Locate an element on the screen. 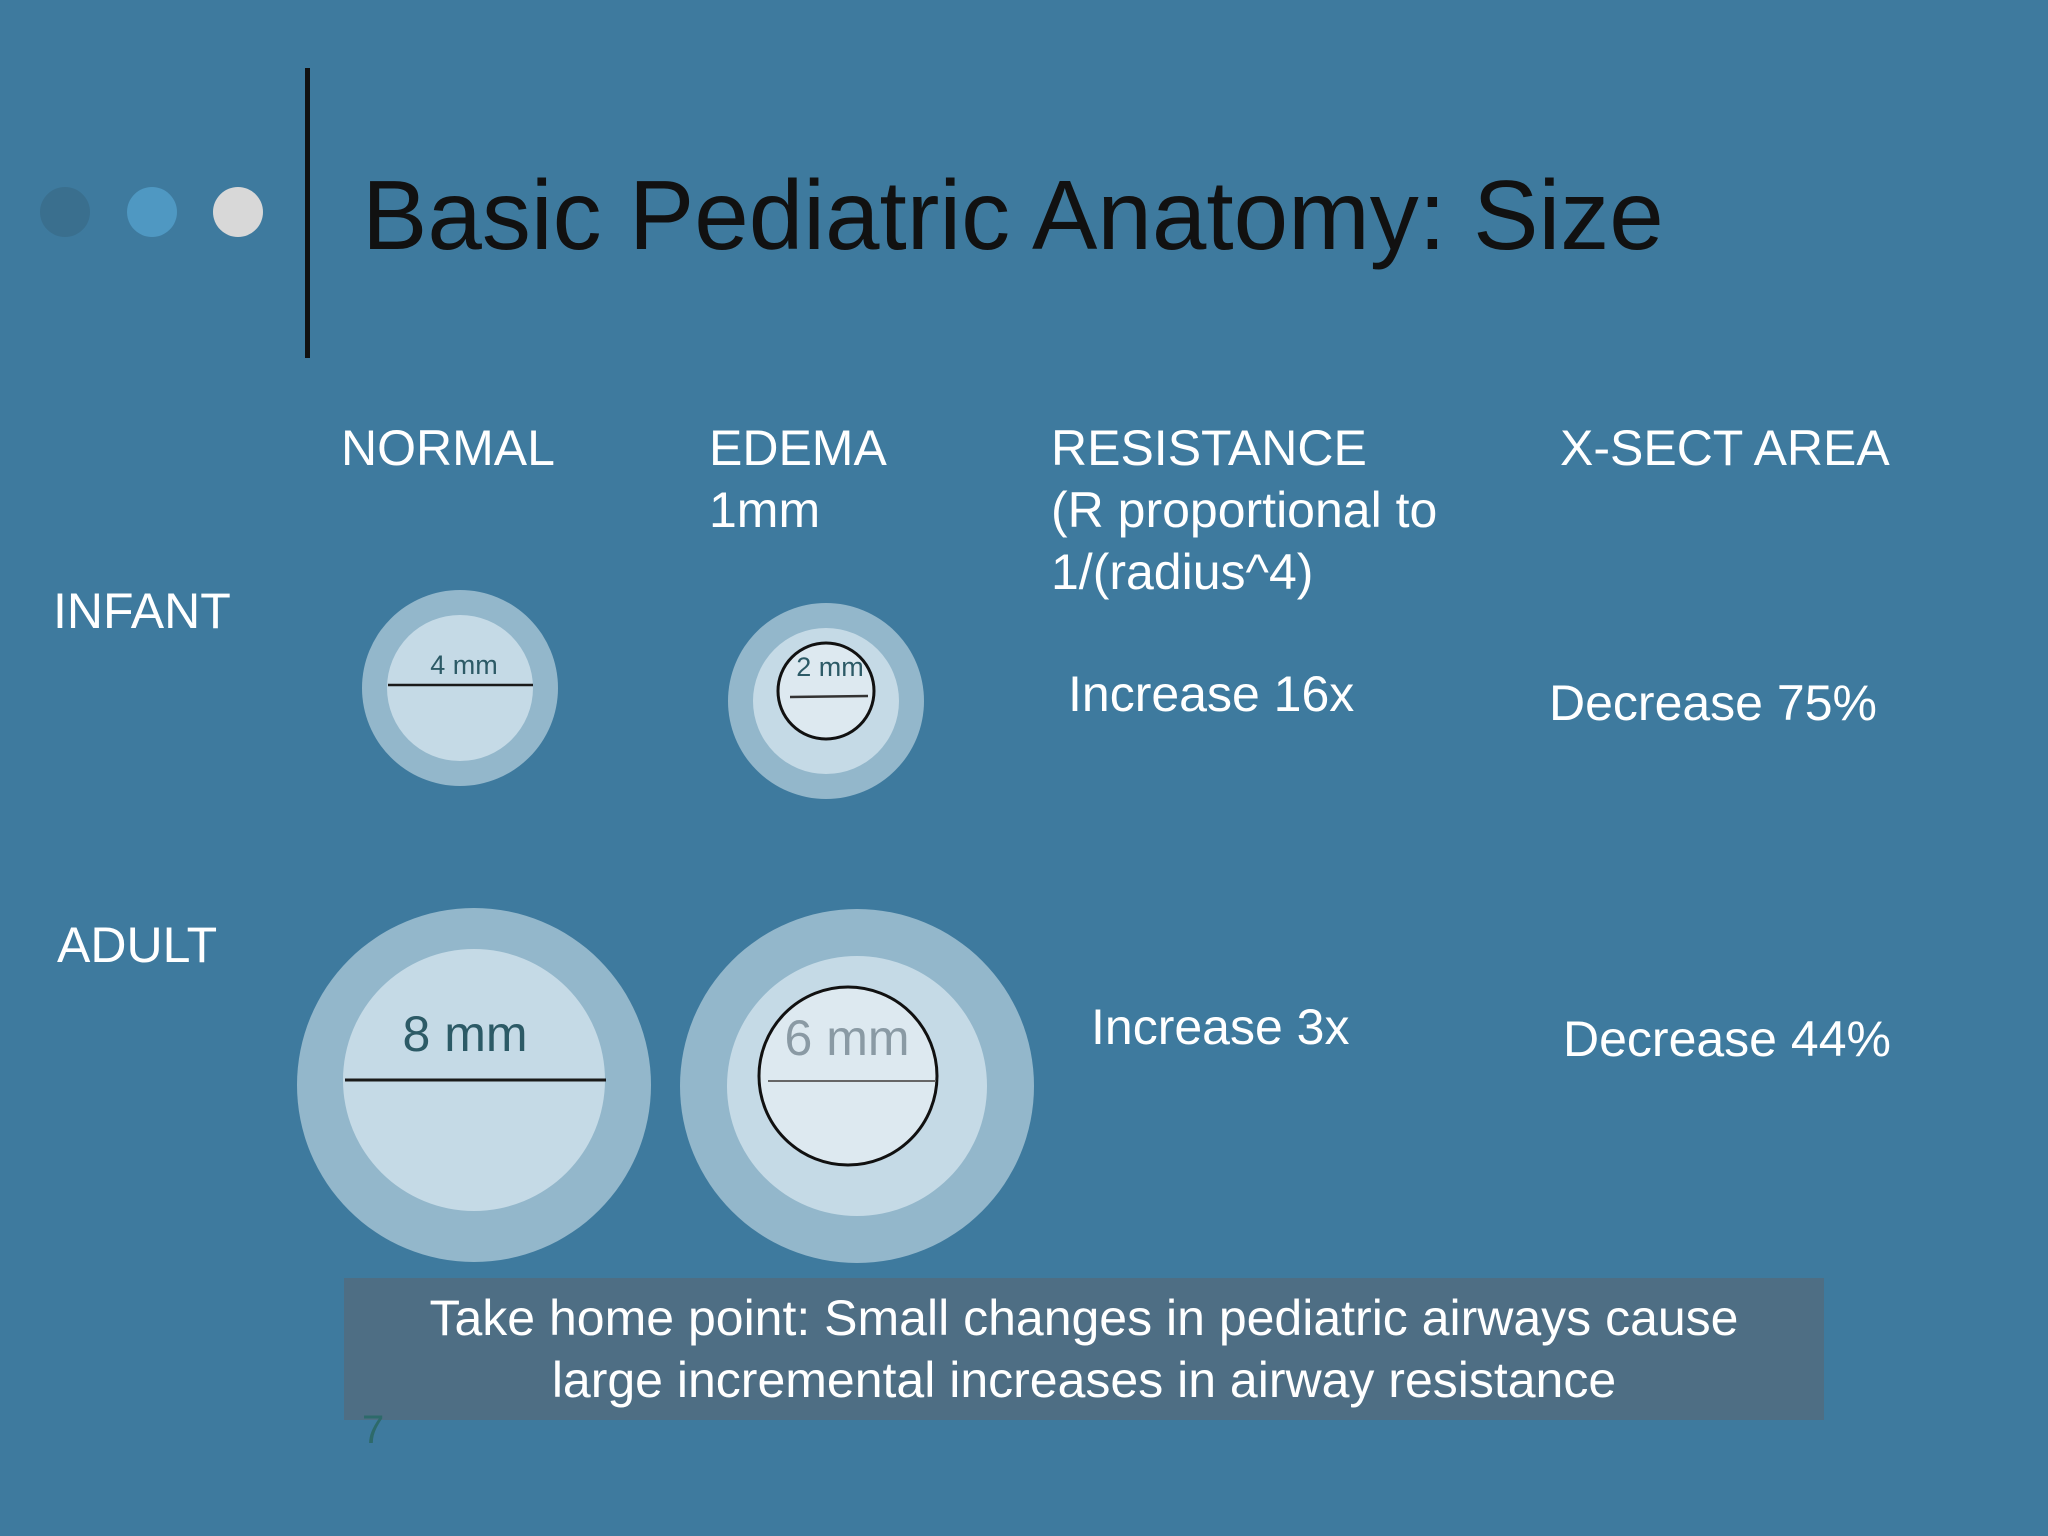  infant-area-value: Decrease 75% is located at coordinates (1713, 703).